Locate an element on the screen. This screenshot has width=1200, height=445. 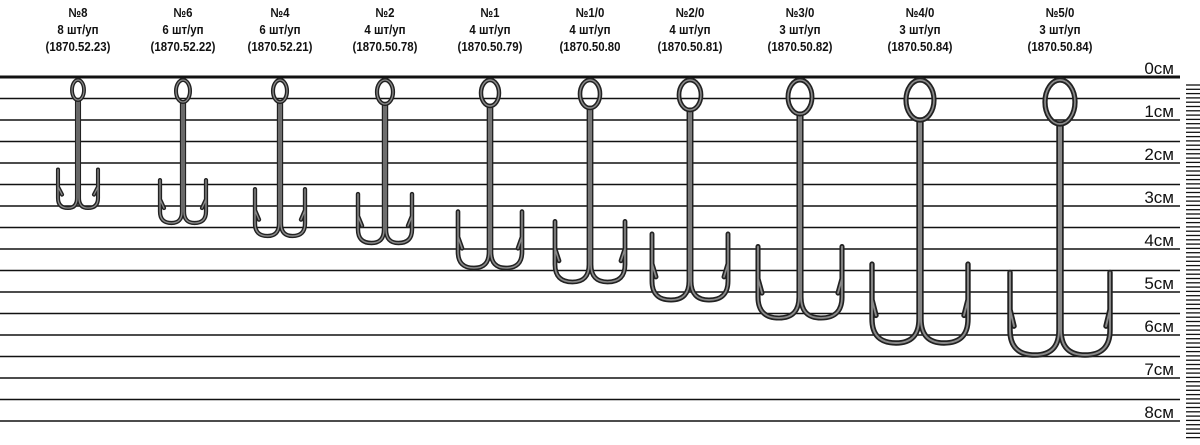
hook-size: №2/0 is located at coordinates (690, 12).